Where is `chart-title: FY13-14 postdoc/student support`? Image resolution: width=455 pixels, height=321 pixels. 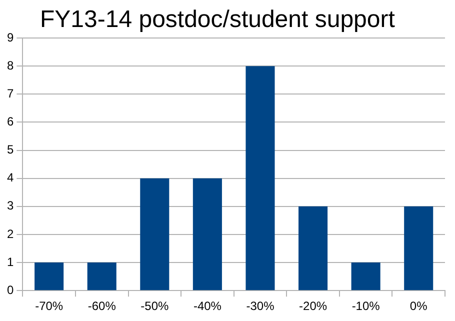
chart-title: FY13-14 postdoc/student support is located at coordinates (217, 20).